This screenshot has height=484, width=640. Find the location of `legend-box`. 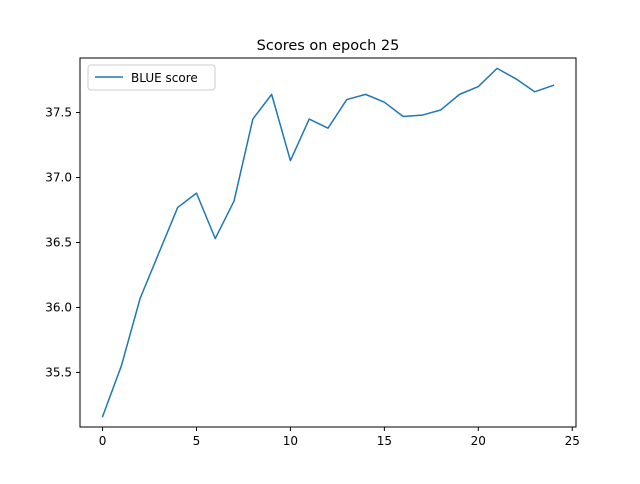

legend-box is located at coordinates (151, 77).